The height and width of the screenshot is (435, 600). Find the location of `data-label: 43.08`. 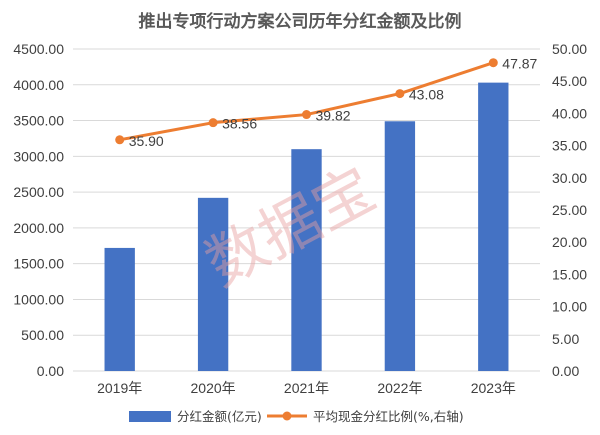

data-label: 43.08 is located at coordinates (426, 95).